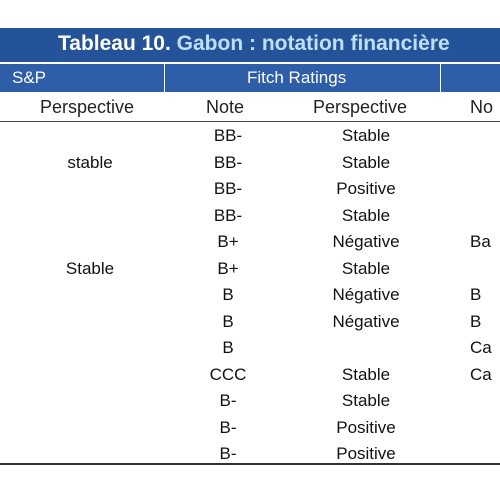 This screenshot has width=500, height=500. I want to click on table-caption: Gabon : notation financière, so click(310, 43).